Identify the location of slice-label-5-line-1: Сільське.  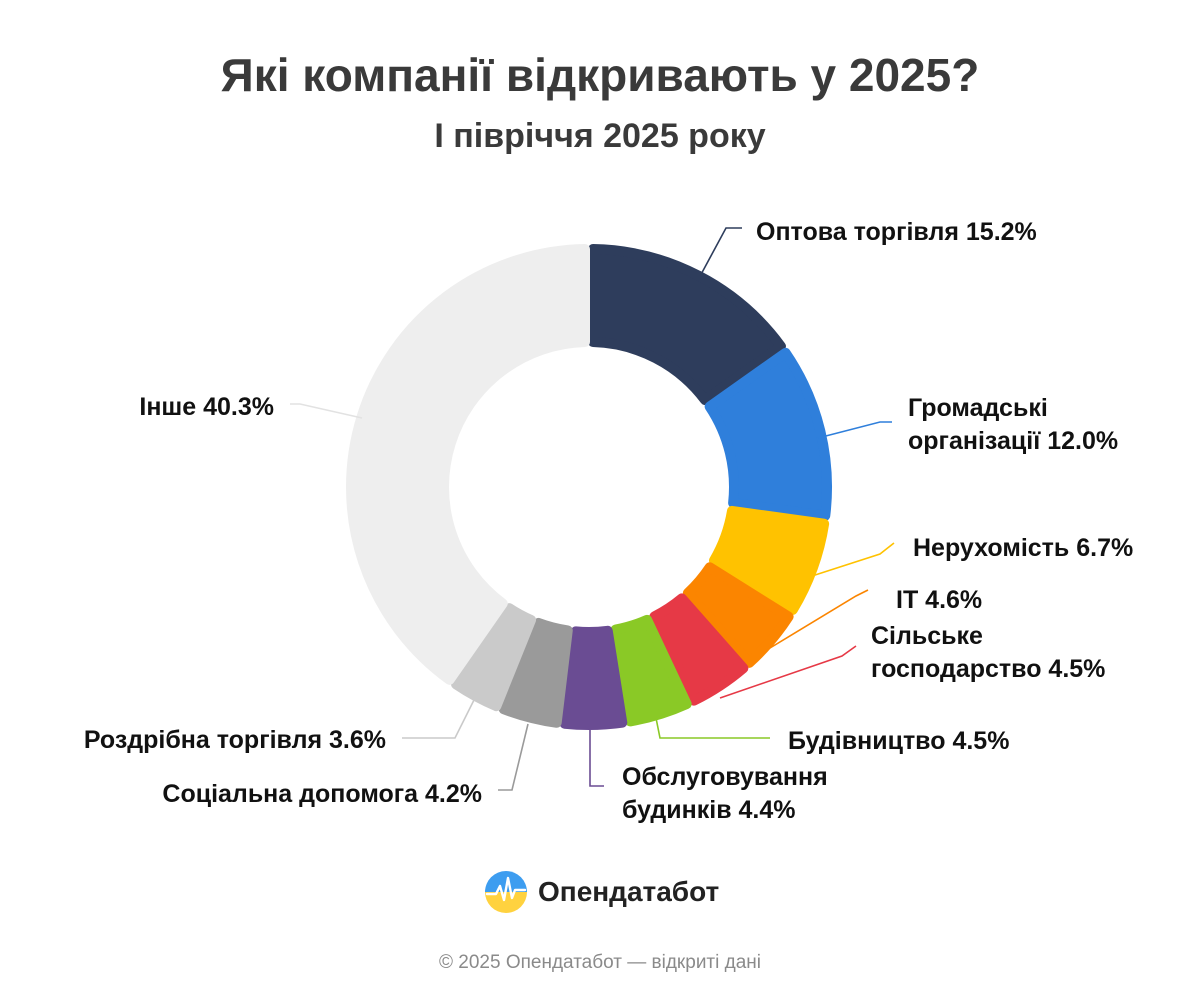
(927, 636).